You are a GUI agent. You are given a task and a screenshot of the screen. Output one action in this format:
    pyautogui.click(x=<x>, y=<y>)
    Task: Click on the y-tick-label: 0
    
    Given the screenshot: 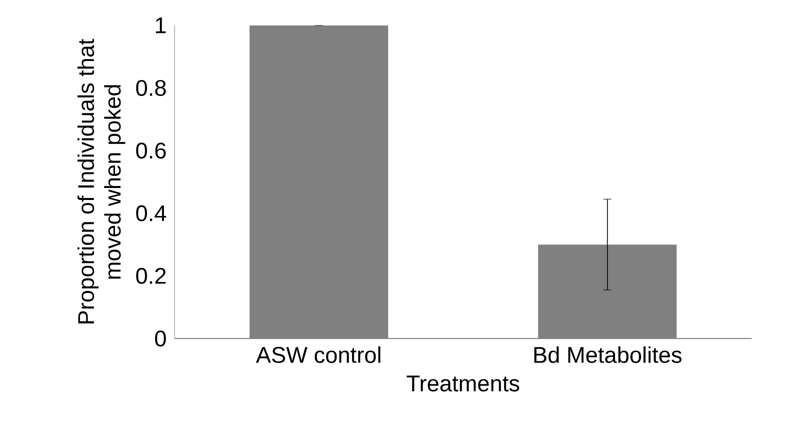 What is the action you would take?
    pyautogui.click(x=160, y=338)
    